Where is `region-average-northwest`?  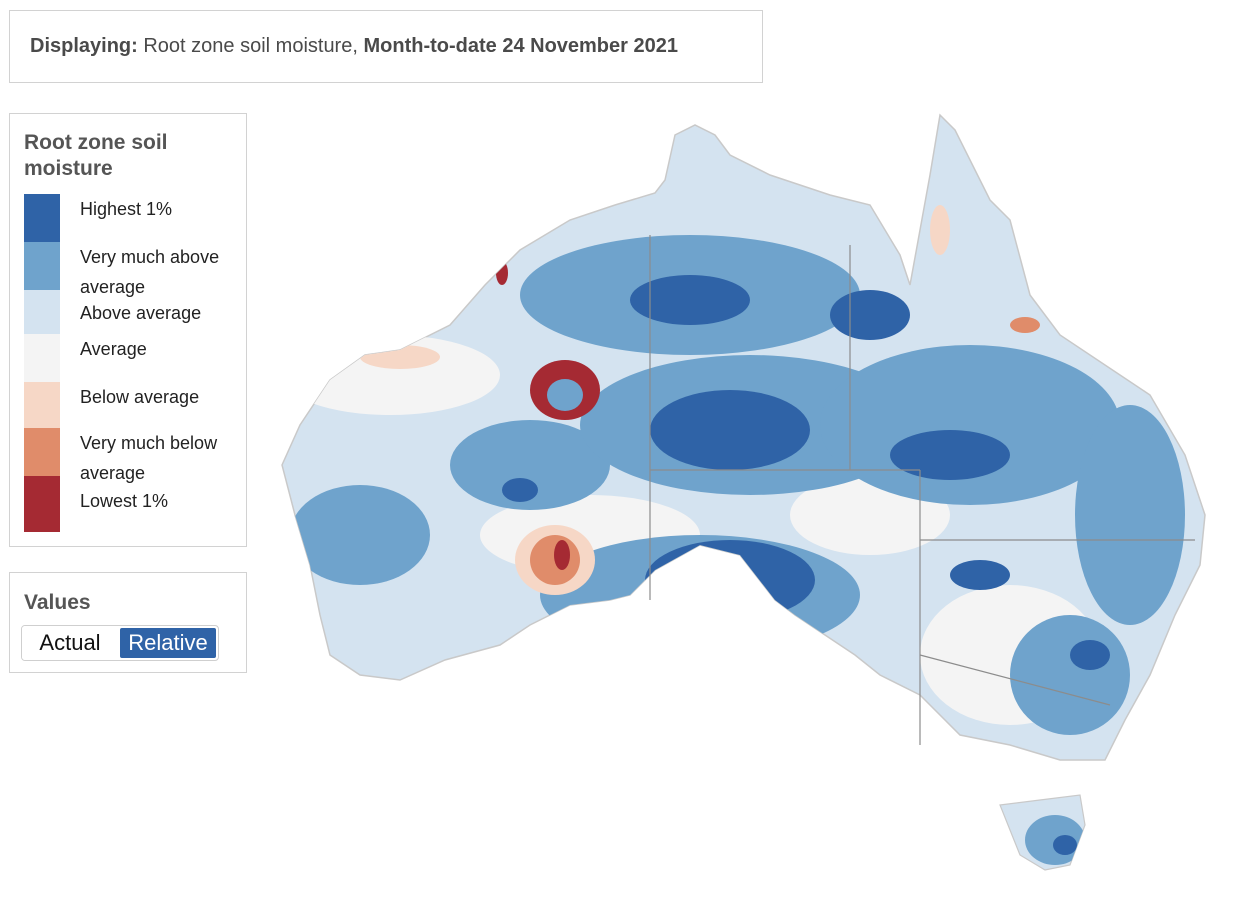 region-average-northwest is located at coordinates (391, 375).